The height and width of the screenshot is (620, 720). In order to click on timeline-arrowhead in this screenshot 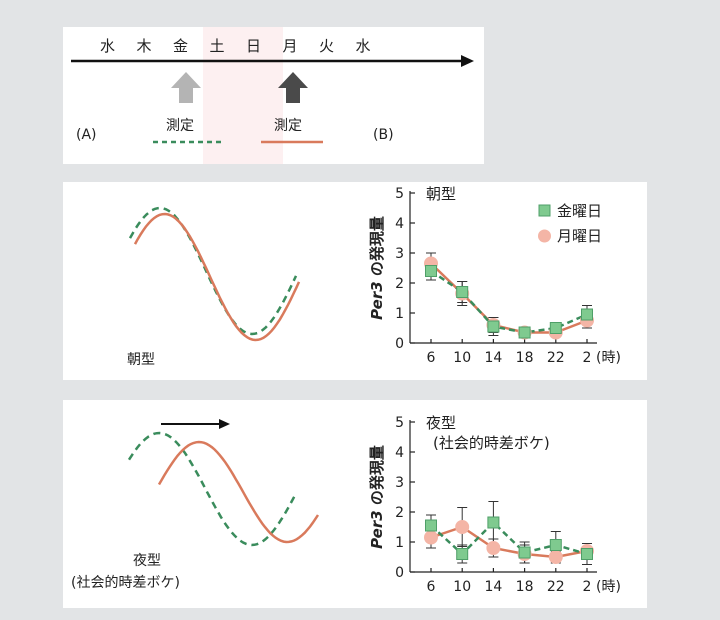, I will do `click(467, 61)`.